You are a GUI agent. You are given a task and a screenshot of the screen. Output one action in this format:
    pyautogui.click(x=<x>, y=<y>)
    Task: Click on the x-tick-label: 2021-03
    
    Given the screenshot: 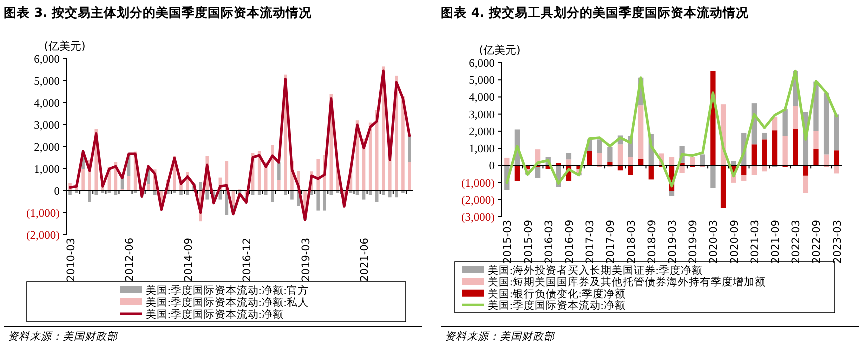 What is the action you would take?
    pyautogui.click(x=755, y=242)
    